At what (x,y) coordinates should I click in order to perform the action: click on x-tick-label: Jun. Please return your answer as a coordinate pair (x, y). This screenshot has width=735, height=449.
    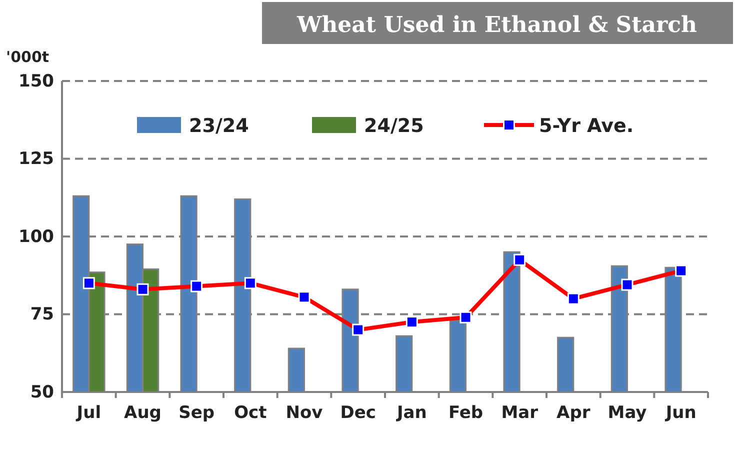
    Looking at the image, I should click on (680, 413).